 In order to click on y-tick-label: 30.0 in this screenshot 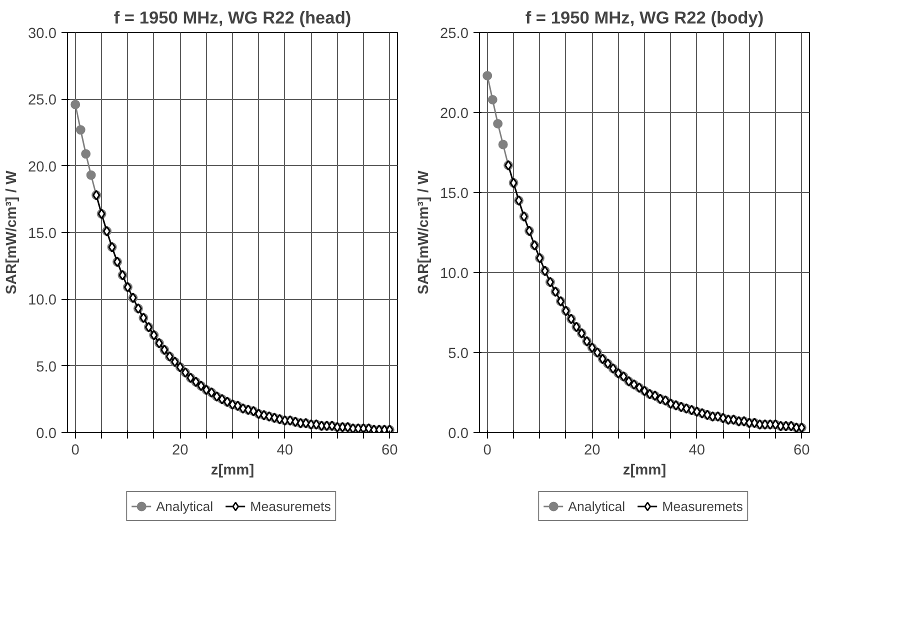, I will do `click(42, 34)`.